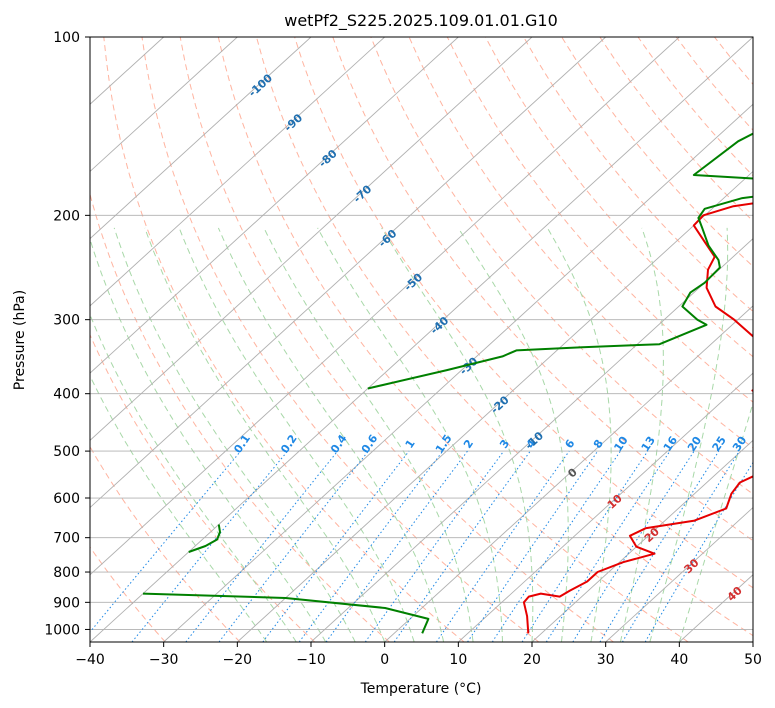  Describe the element at coordinates (328, 158) in the screenshot. I see `isotherm-label: -80` at that location.